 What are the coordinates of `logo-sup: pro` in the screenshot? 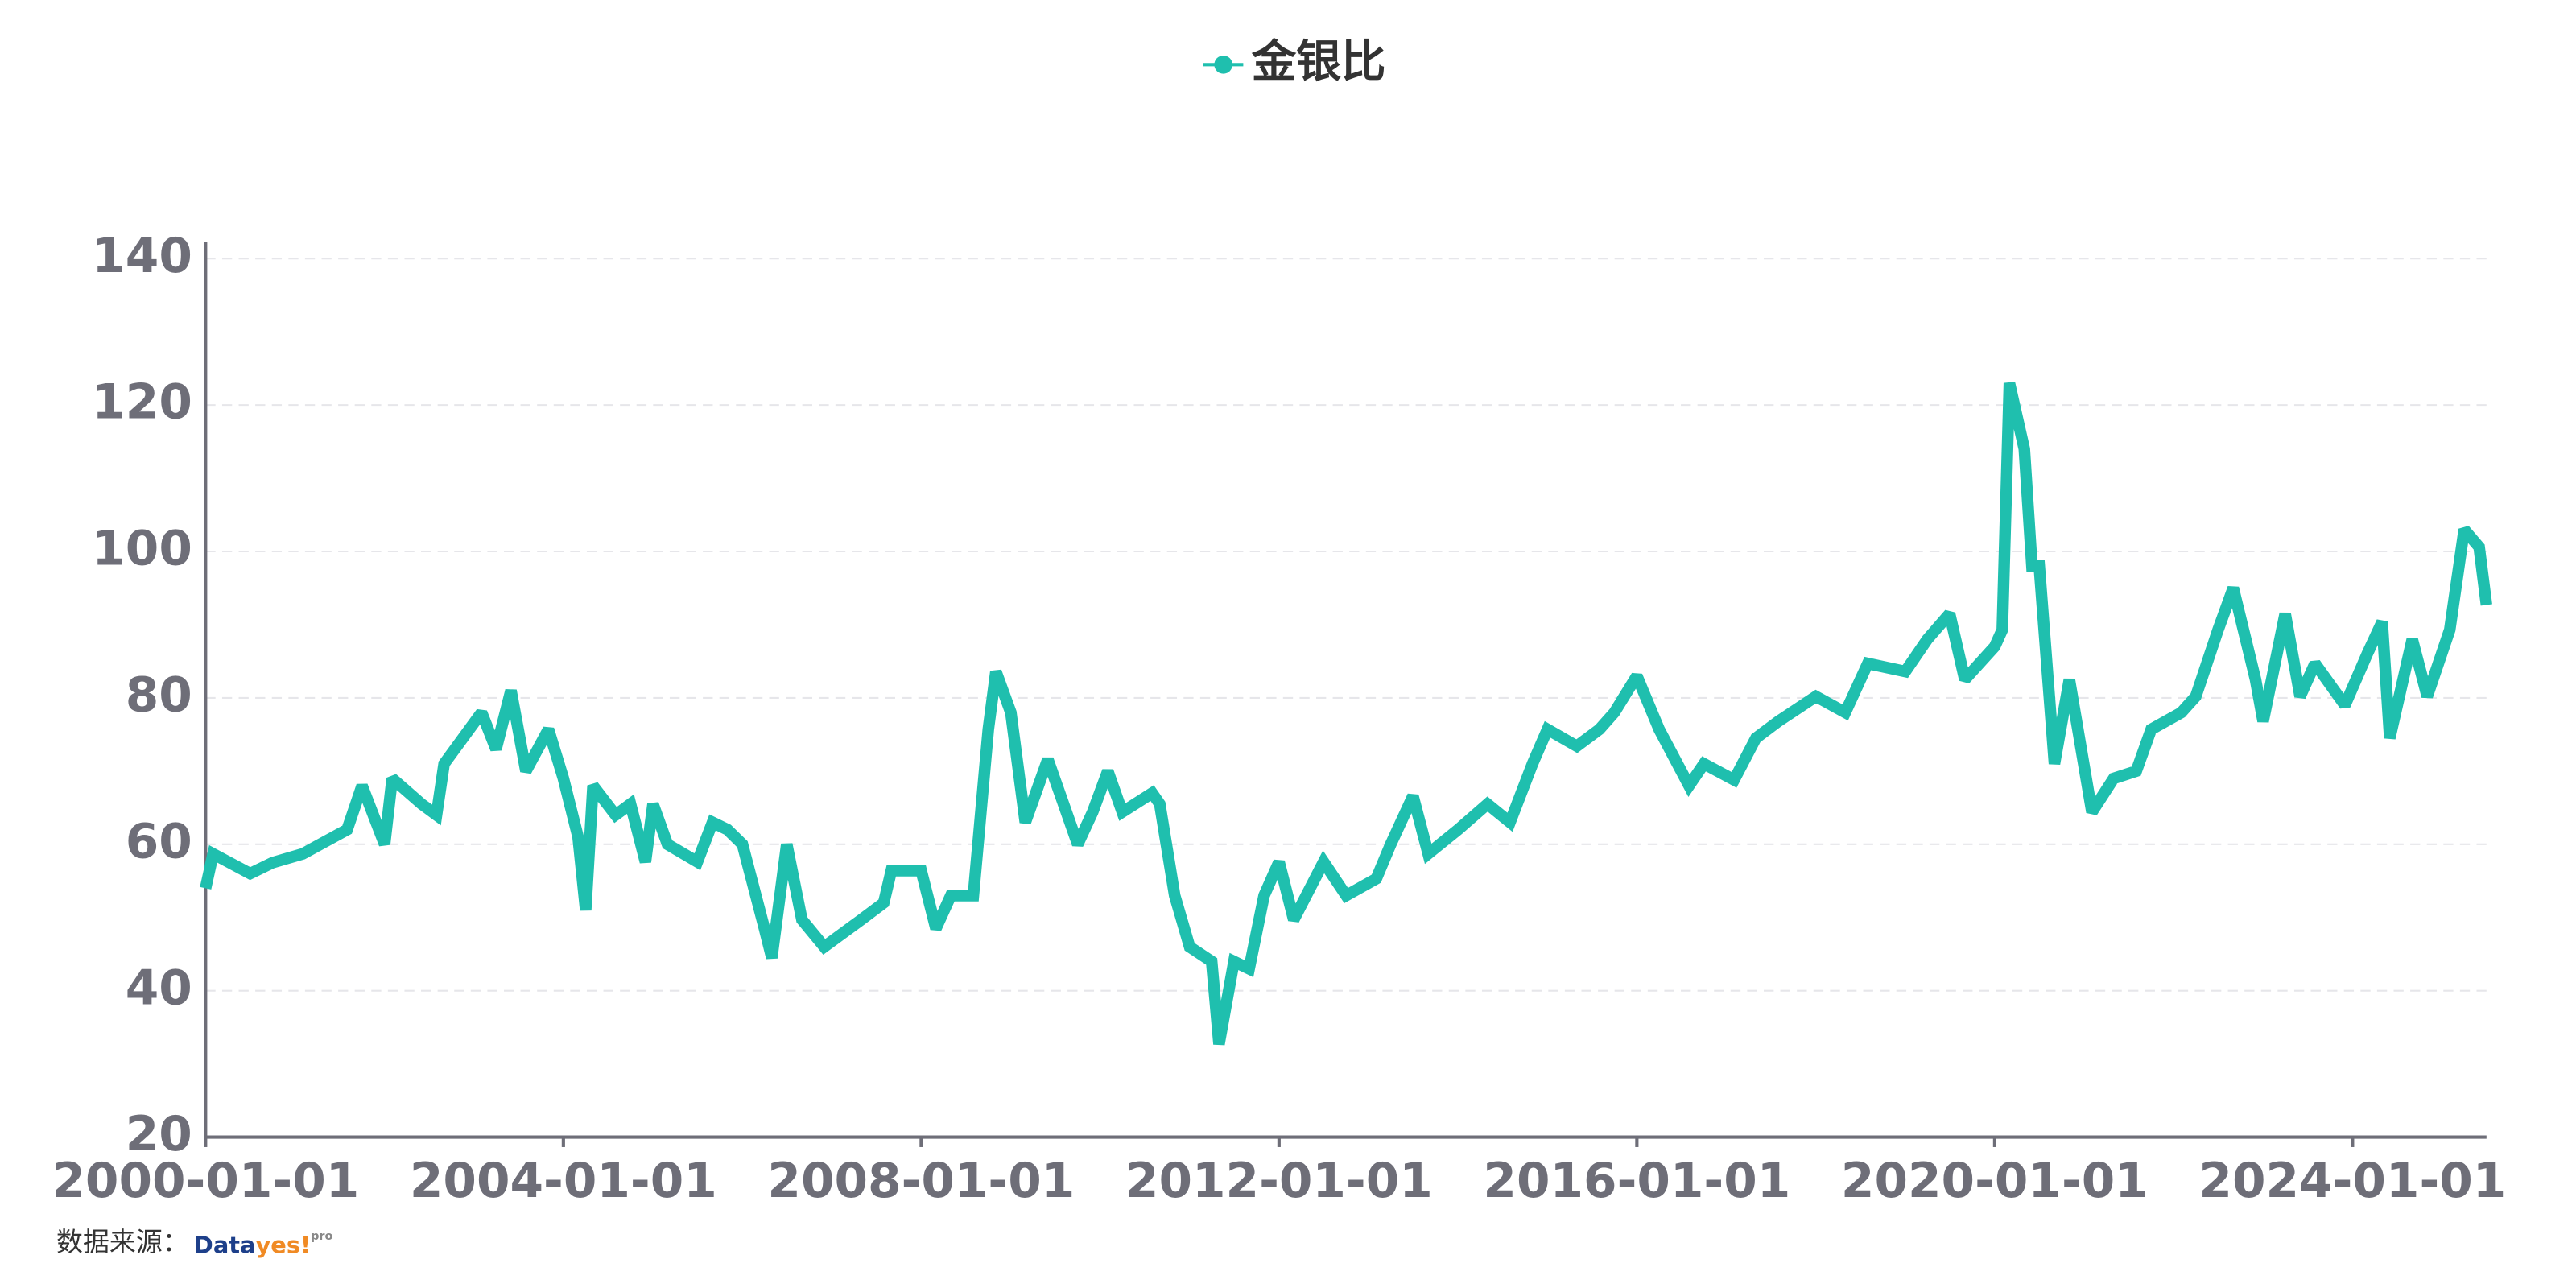 It's located at (321, 1236).